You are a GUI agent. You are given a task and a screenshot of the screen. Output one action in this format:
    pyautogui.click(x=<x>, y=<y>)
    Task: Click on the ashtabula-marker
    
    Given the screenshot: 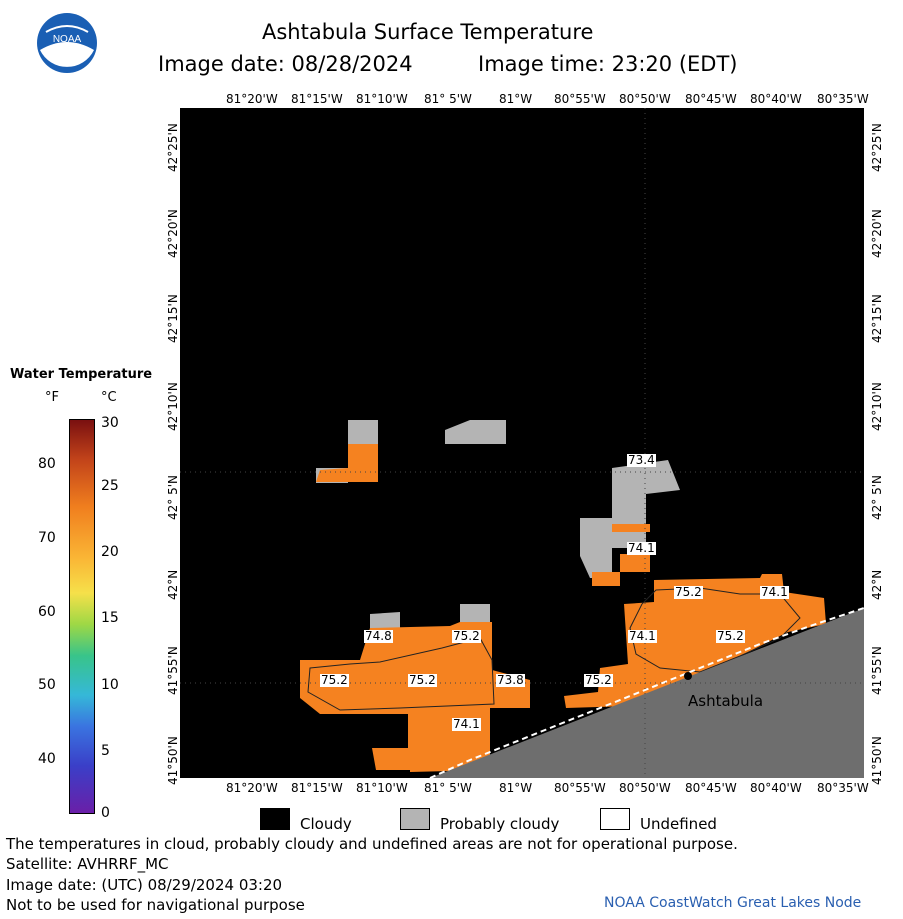 What is the action you would take?
    pyautogui.click(x=688, y=676)
    